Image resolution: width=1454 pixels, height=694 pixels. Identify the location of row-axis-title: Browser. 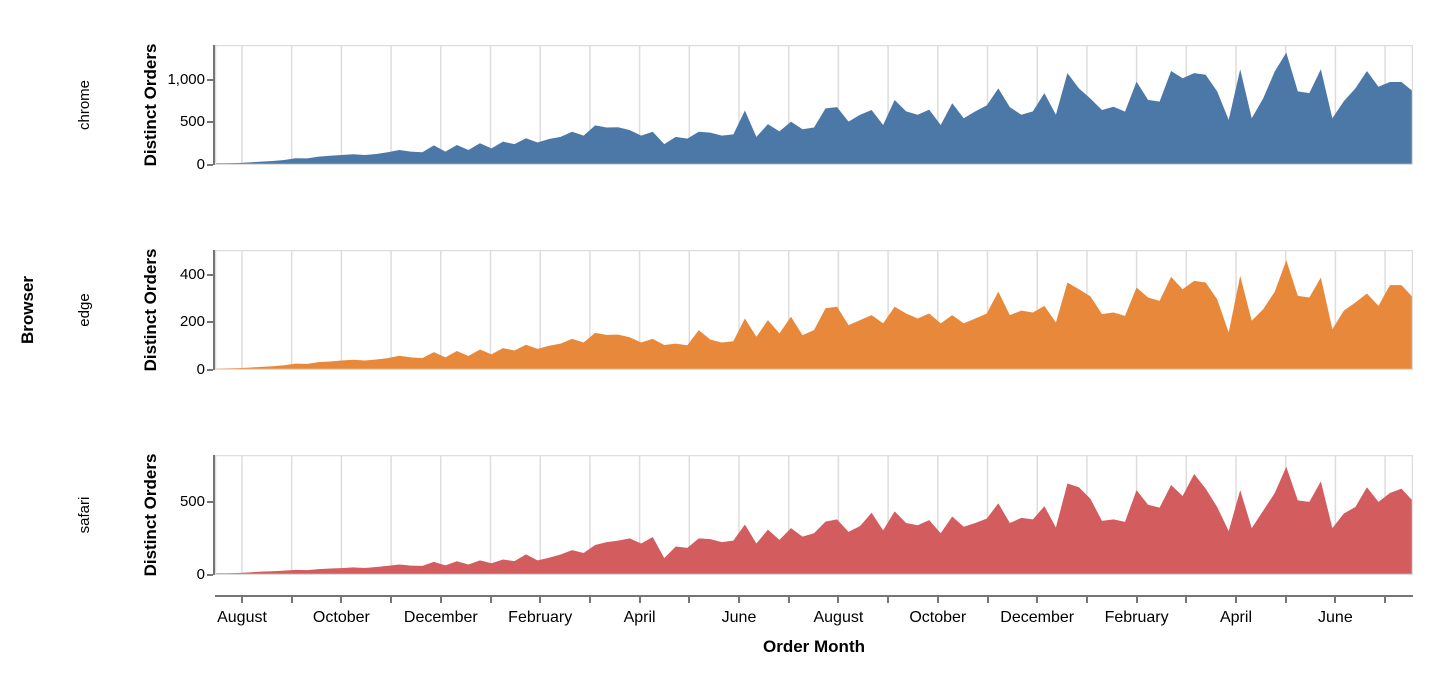
(27, 310).